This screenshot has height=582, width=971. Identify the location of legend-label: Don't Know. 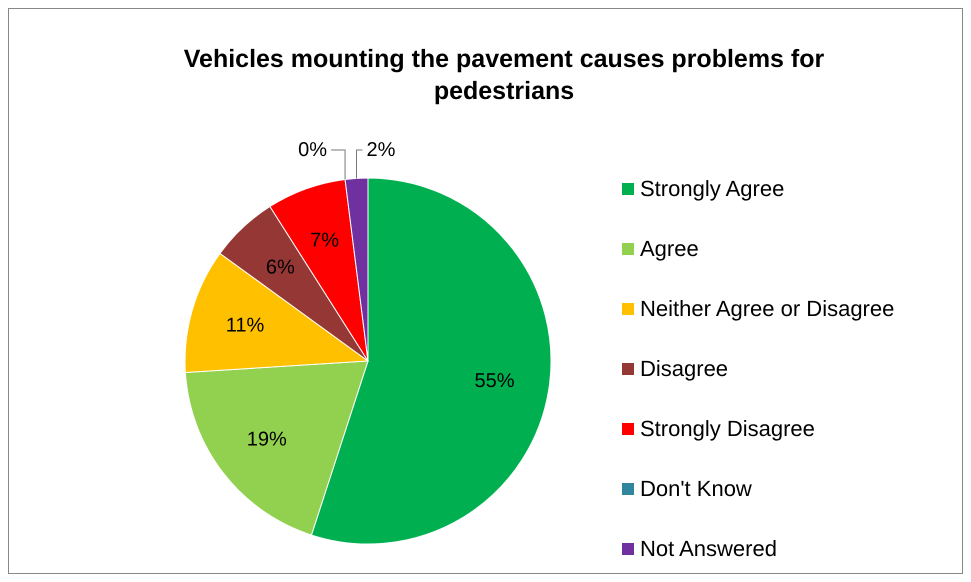
(696, 489).